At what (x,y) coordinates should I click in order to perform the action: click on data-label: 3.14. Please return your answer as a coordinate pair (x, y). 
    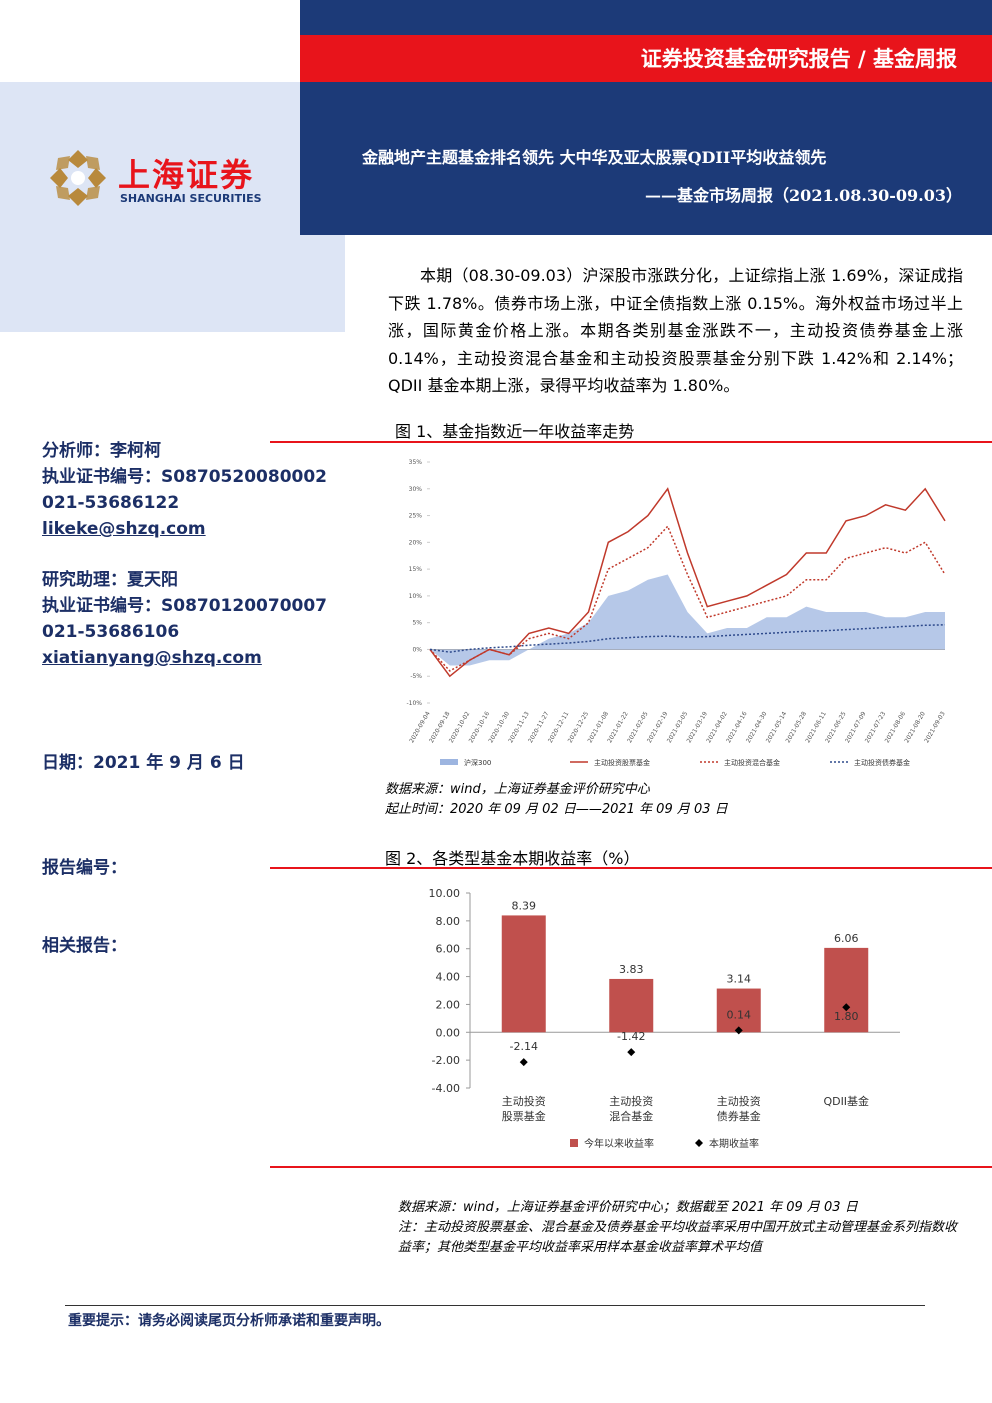
    Looking at the image, I should click on (739, 979).